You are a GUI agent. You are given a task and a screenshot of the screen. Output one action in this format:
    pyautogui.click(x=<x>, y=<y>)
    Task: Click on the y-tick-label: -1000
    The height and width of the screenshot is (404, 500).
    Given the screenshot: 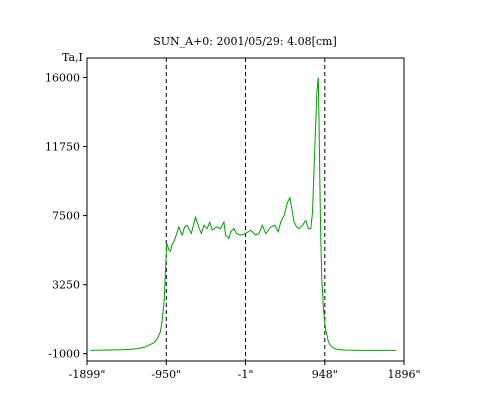 What is the action you would take?
    pyautogui.click(x=64, y=354)
    